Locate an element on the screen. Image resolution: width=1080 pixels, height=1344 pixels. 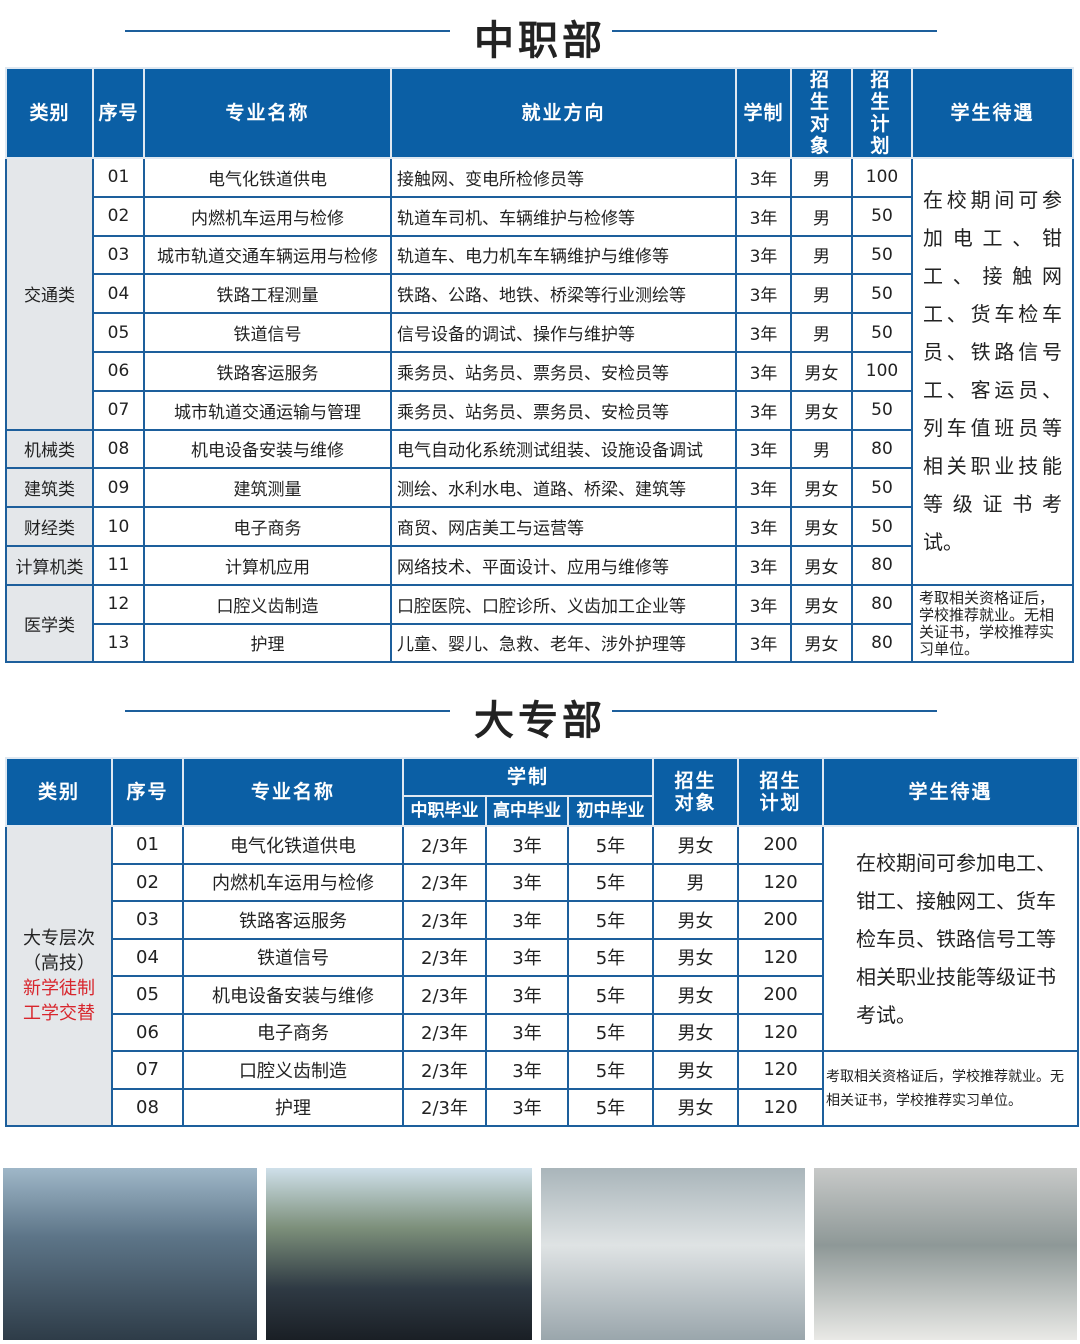
category-cell: 建筑类 is located at coordinates (49, 488).